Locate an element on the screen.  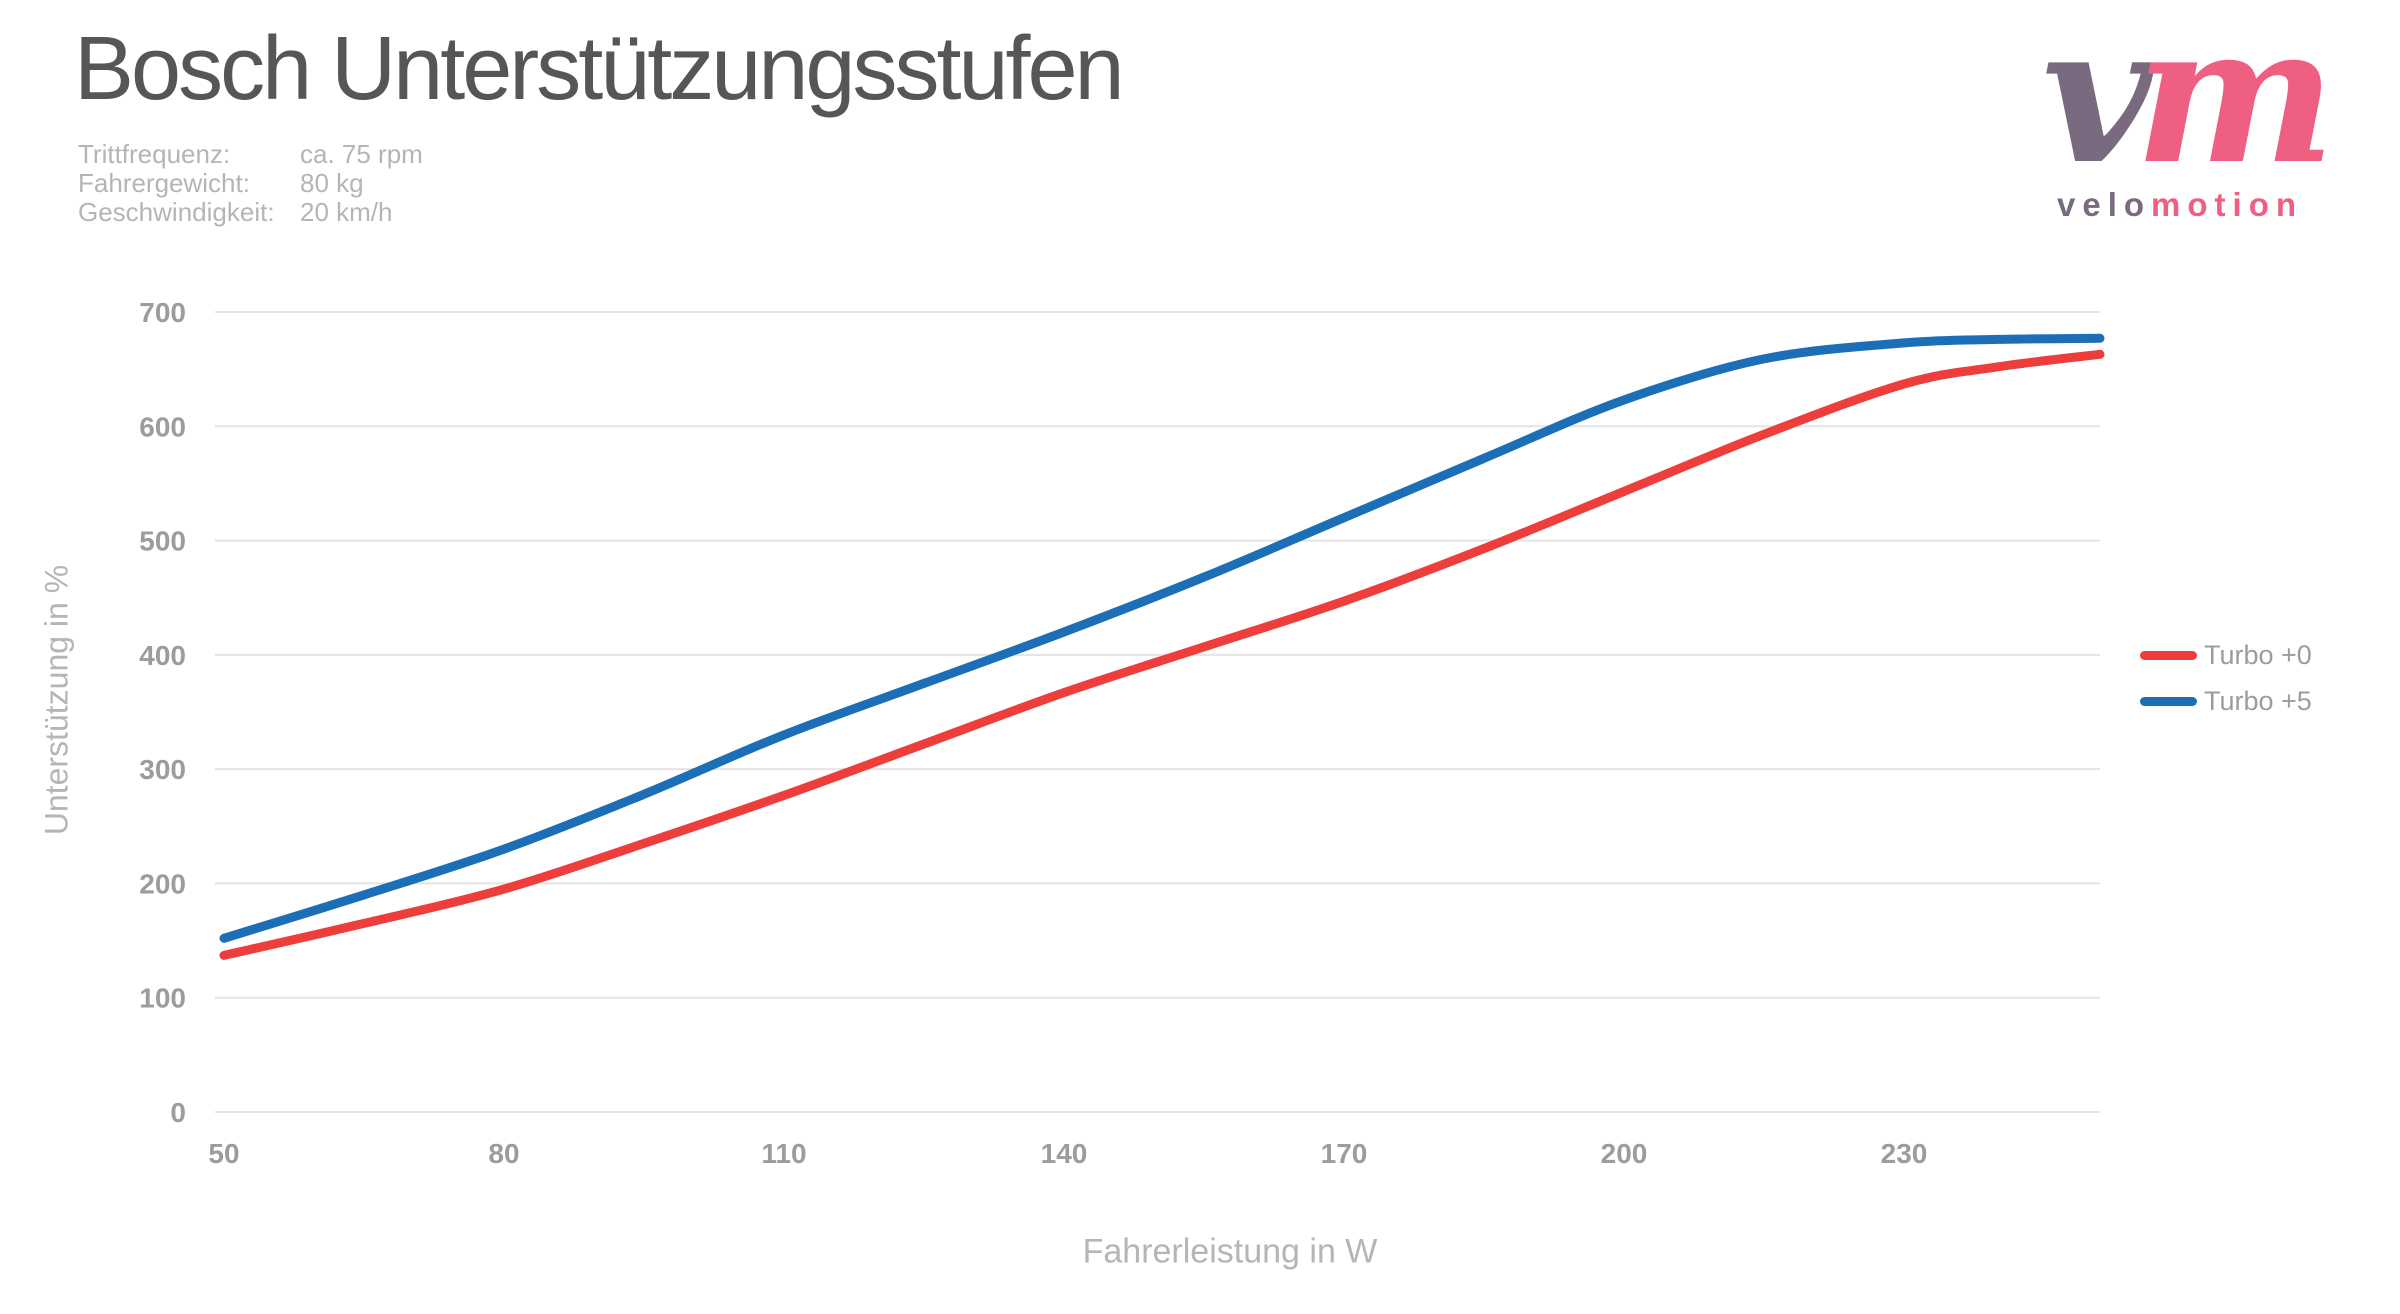
y-tick-label-600: 600 is located at coordinates (162, 426).